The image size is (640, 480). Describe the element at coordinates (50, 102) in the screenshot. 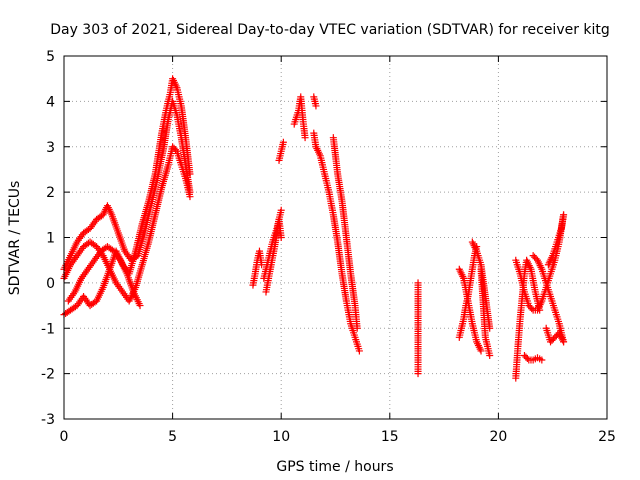

I see `y-tick-label: 4` at that location.